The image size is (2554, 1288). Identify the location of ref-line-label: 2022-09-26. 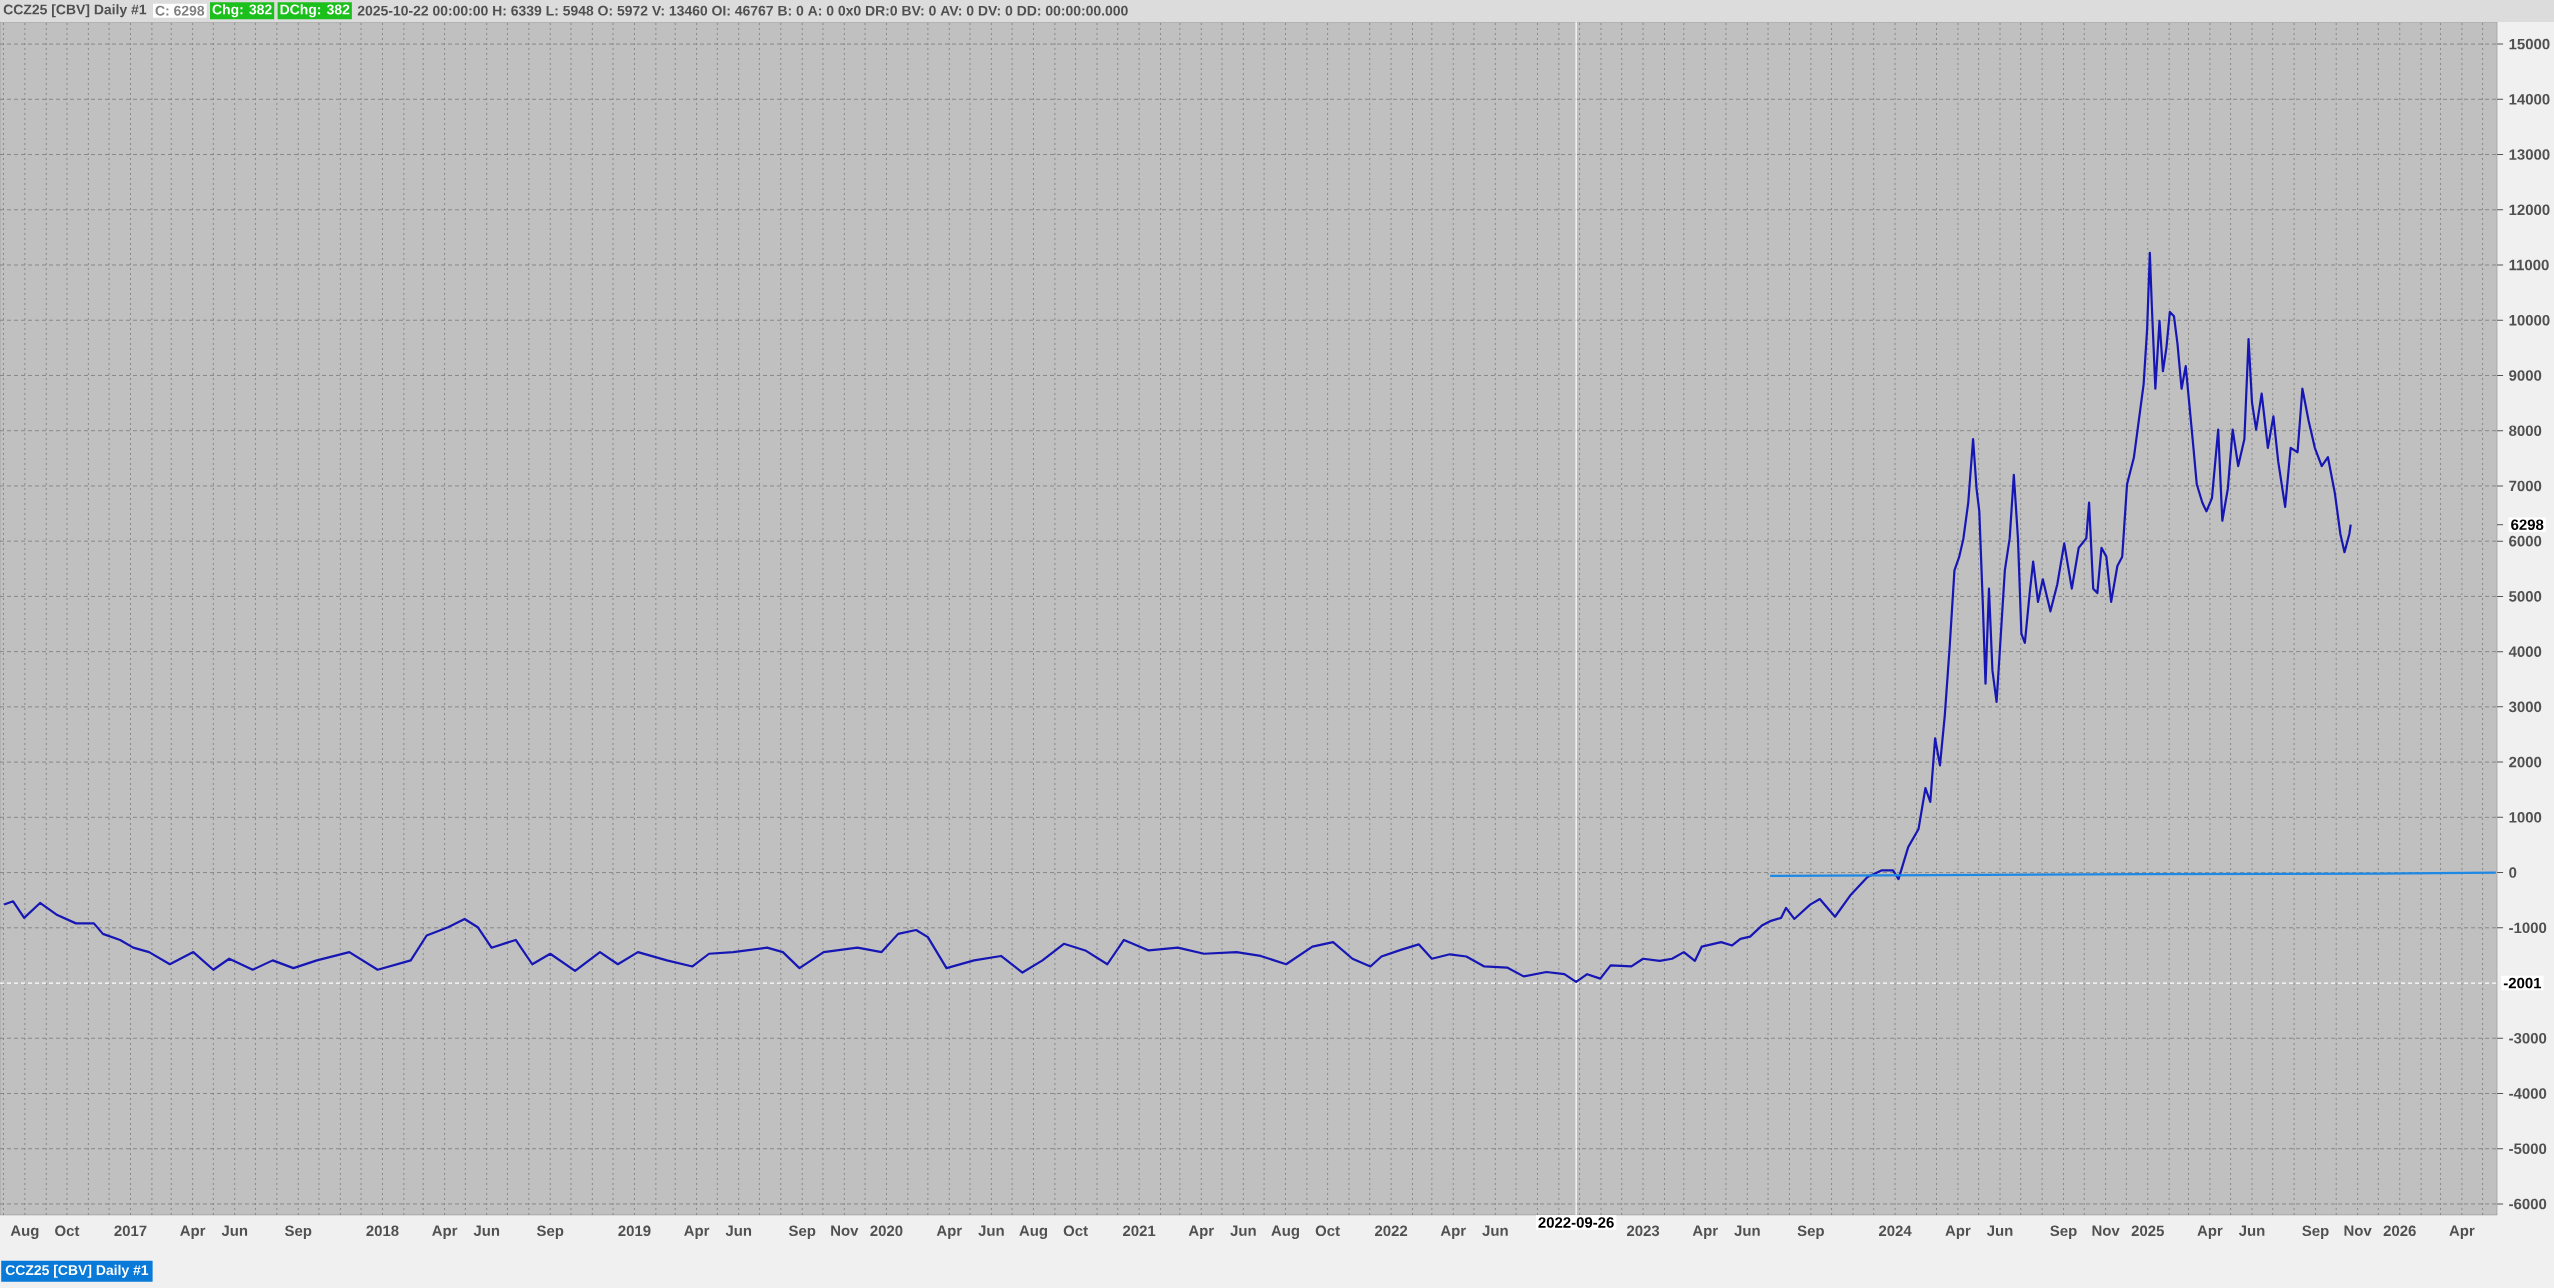
(1576, 1222).